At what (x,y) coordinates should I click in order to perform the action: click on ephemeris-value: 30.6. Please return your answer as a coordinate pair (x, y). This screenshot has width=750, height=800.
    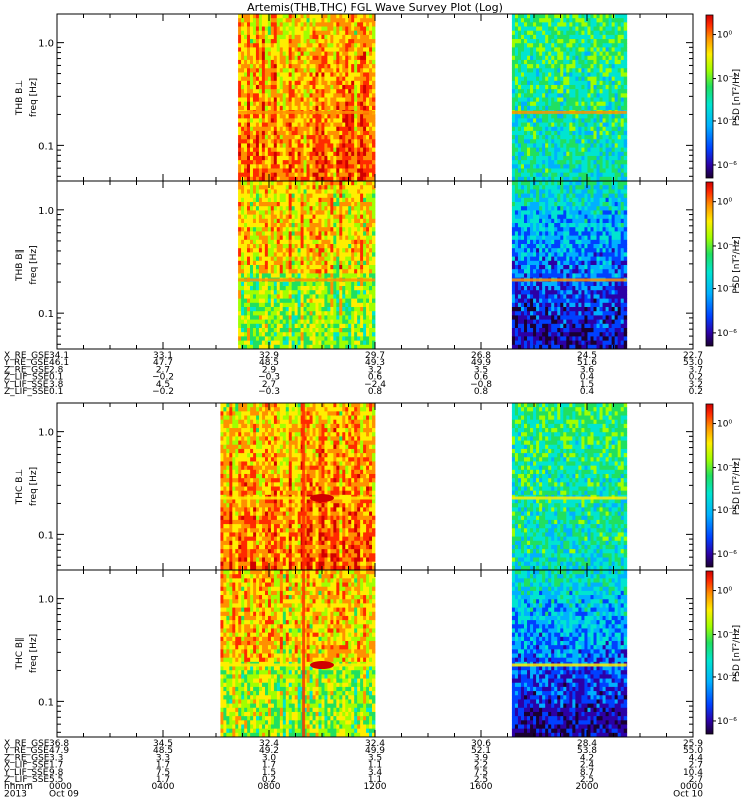
    Looking at the image, I should click on (481, 744).